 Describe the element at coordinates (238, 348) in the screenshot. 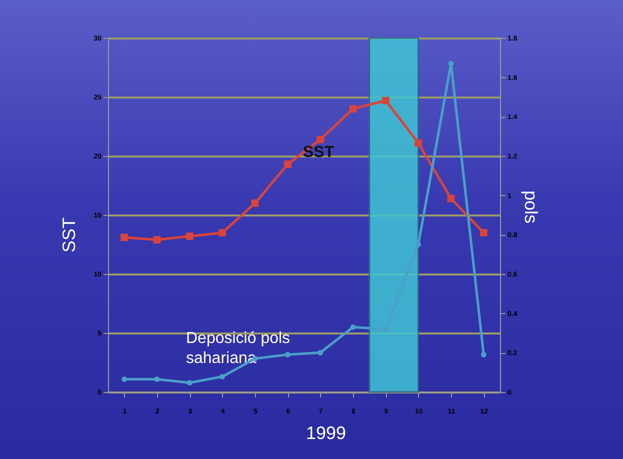

I see `series-label: Deposició pols sahariana` at that location.